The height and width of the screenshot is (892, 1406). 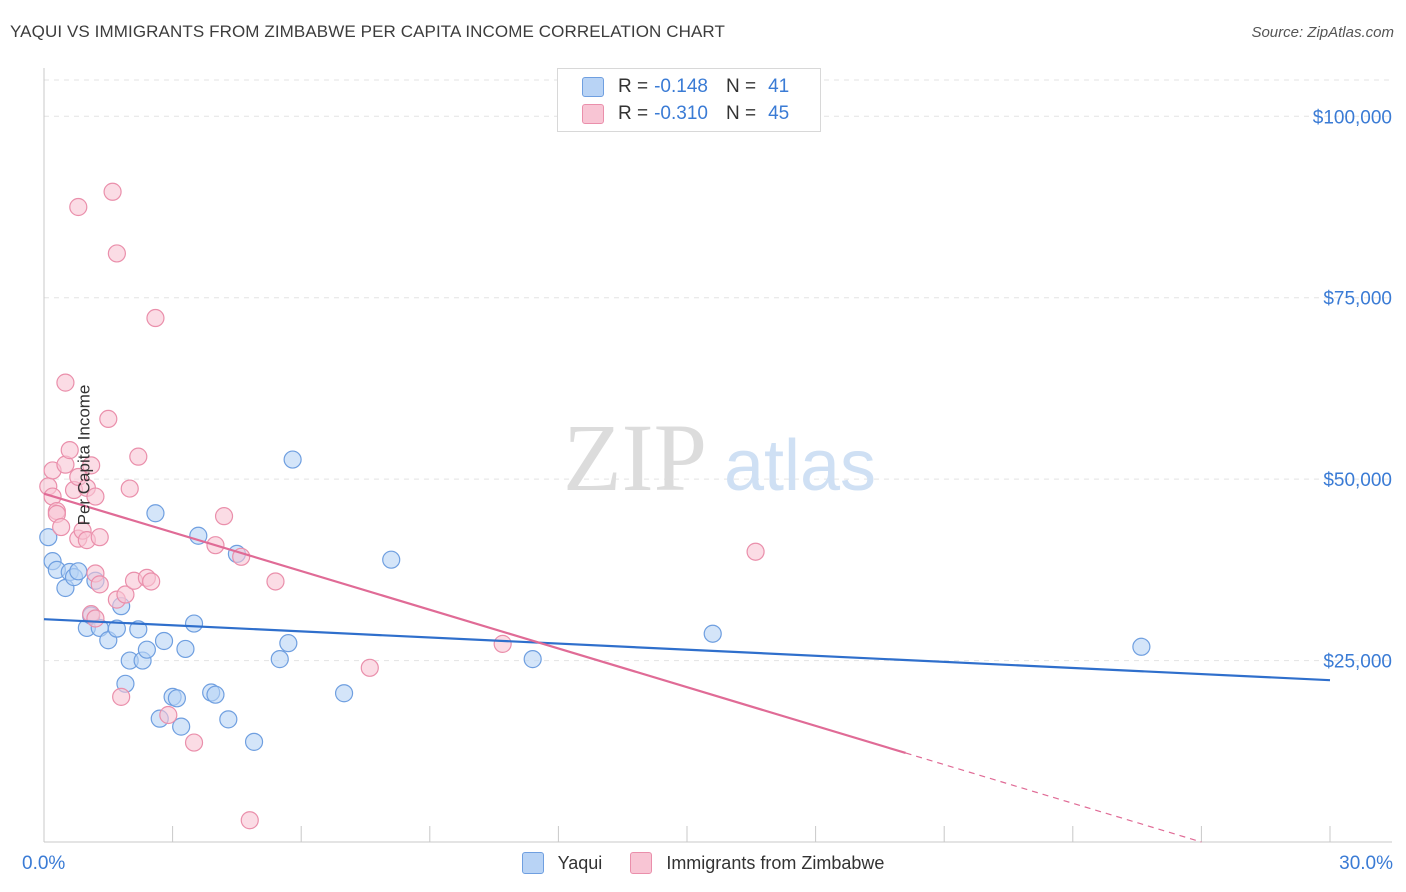 I want to click on legend-label-zimbabwe: Immigrants from Zimbabwe, so click(x=775, y=862).